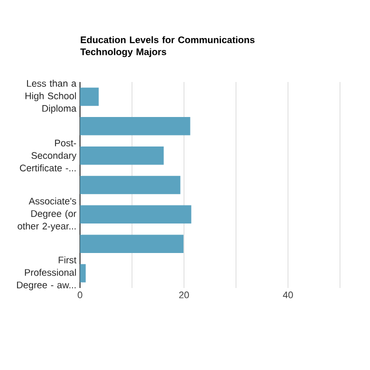 The height and width of the screenshot is (370, 370). I want to click on chart-title: Education Levels for Communications Technology Majors, so click(167, 47).